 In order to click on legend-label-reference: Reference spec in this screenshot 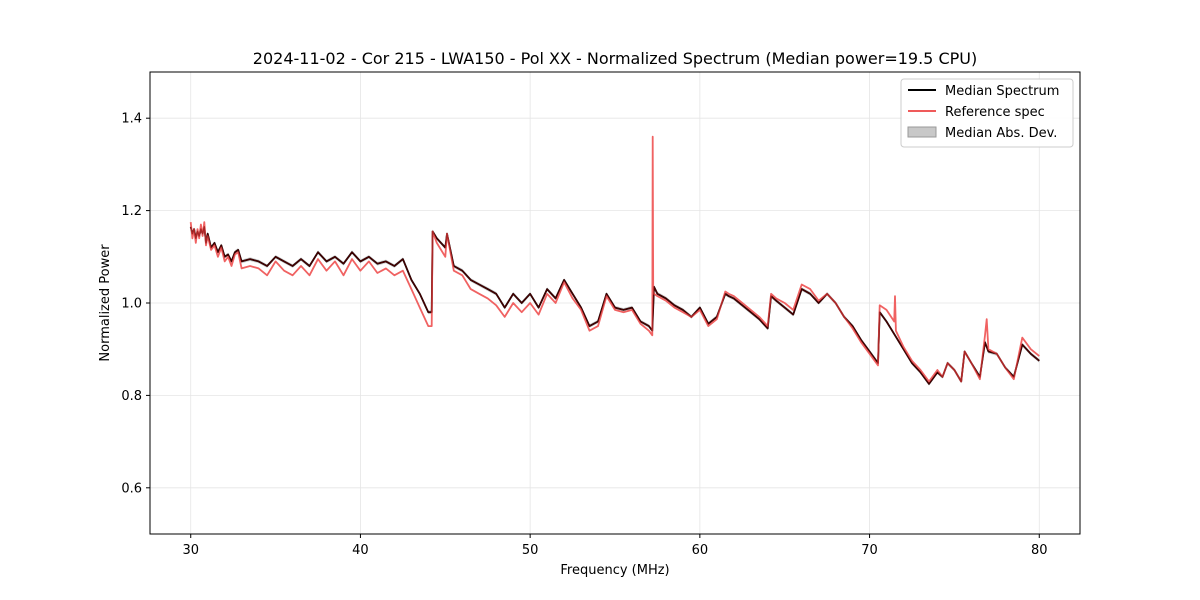, I will do `click(995, 112)`.